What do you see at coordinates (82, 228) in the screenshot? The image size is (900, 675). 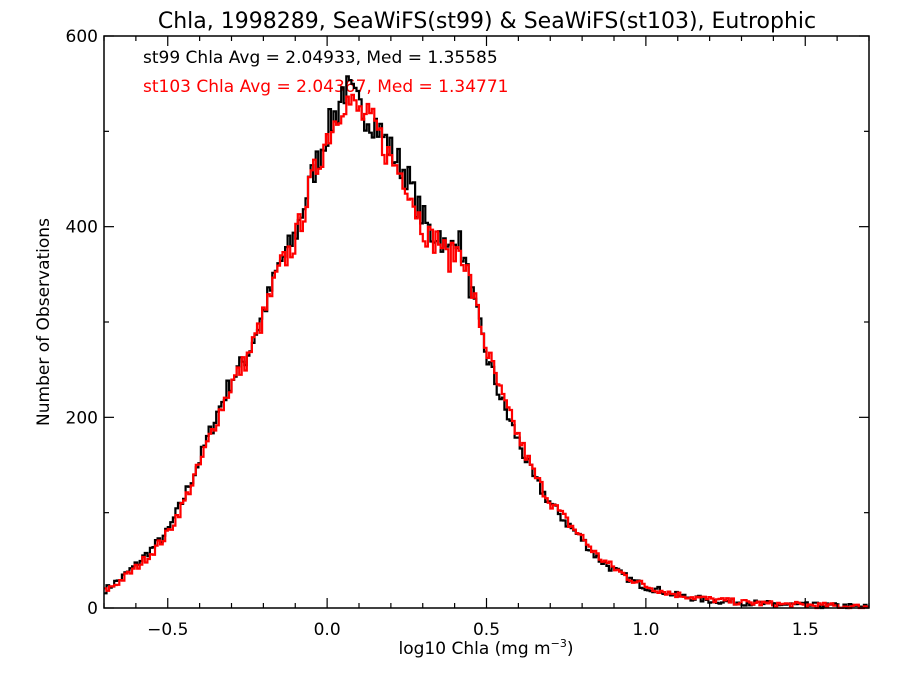 I see `y-tick-label: 400` at bounding box center [82, 228].